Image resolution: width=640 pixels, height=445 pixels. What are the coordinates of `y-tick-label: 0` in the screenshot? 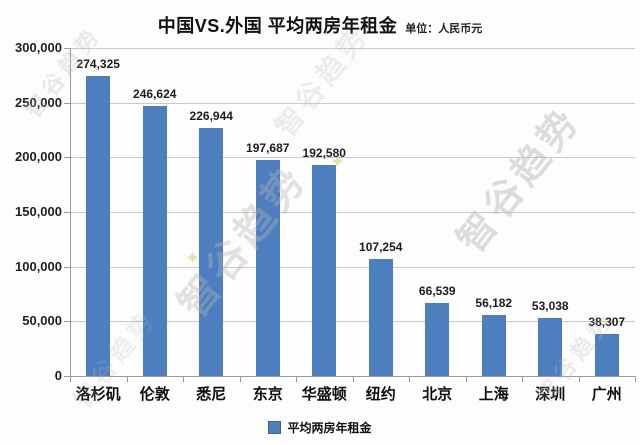 It's located at (58, 375).